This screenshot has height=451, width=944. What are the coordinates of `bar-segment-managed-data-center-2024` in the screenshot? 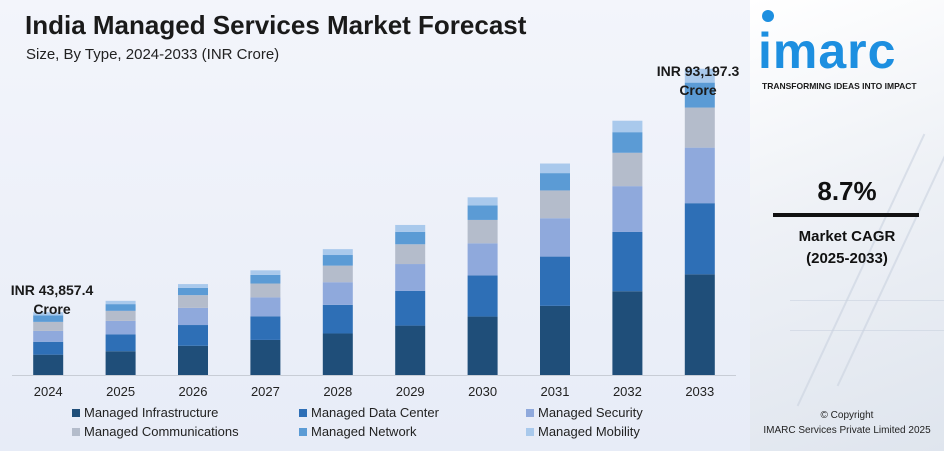 It's located at (48, 348).